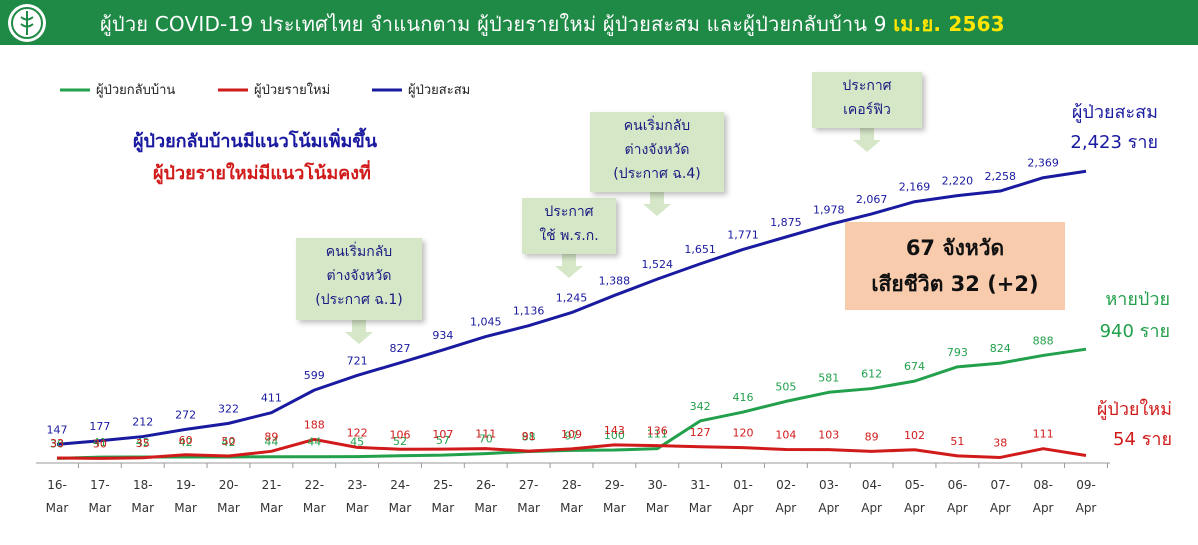  What do you see at coordinates (955, 284) in the screenshot?
I see `deaths-count: เสียชีวิต 32 (+2)` at bounding box center [955, 284].